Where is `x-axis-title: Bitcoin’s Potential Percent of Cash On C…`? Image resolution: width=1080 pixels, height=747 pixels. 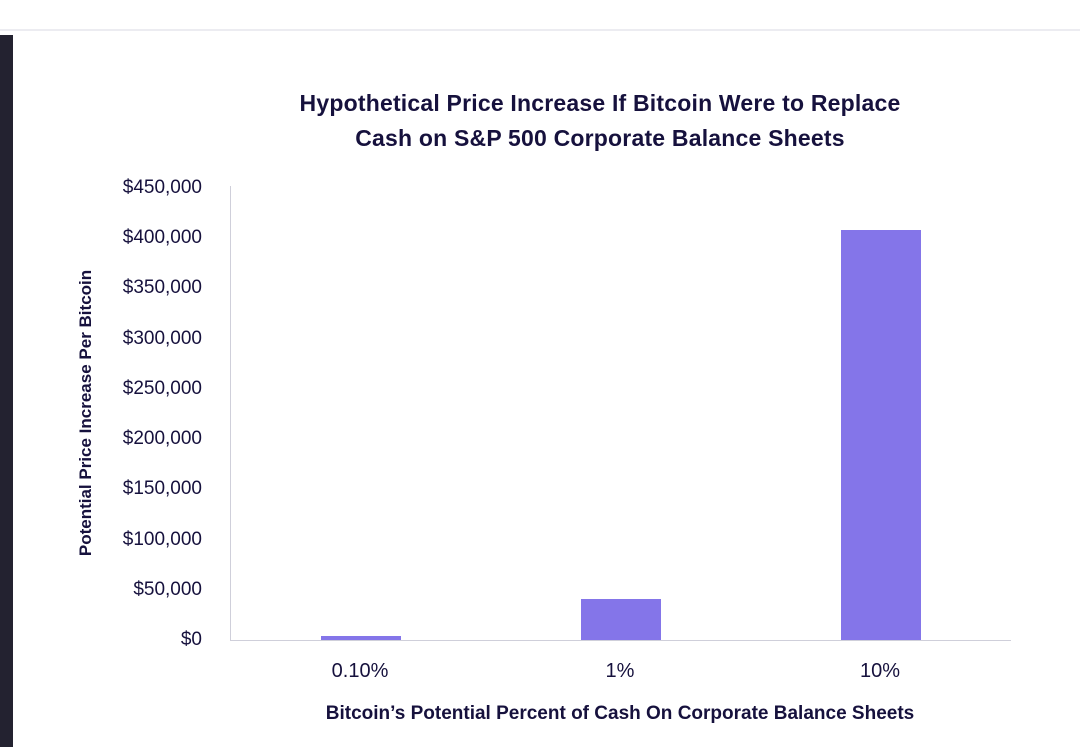 x-axis-title: Bitcoin’s Potential Percent of Cash On C… is located at coordinates (620, 713).